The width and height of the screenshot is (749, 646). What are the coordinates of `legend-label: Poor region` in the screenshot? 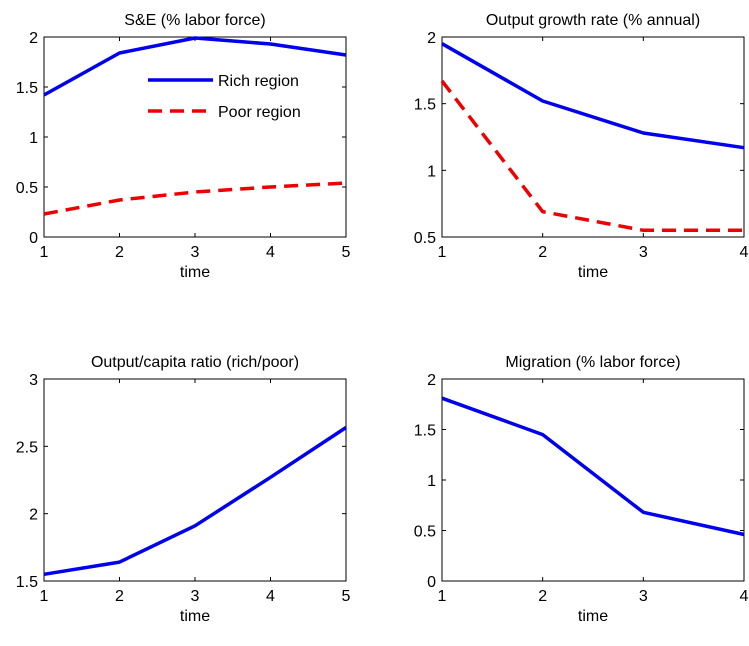 It's located at (259, 112).